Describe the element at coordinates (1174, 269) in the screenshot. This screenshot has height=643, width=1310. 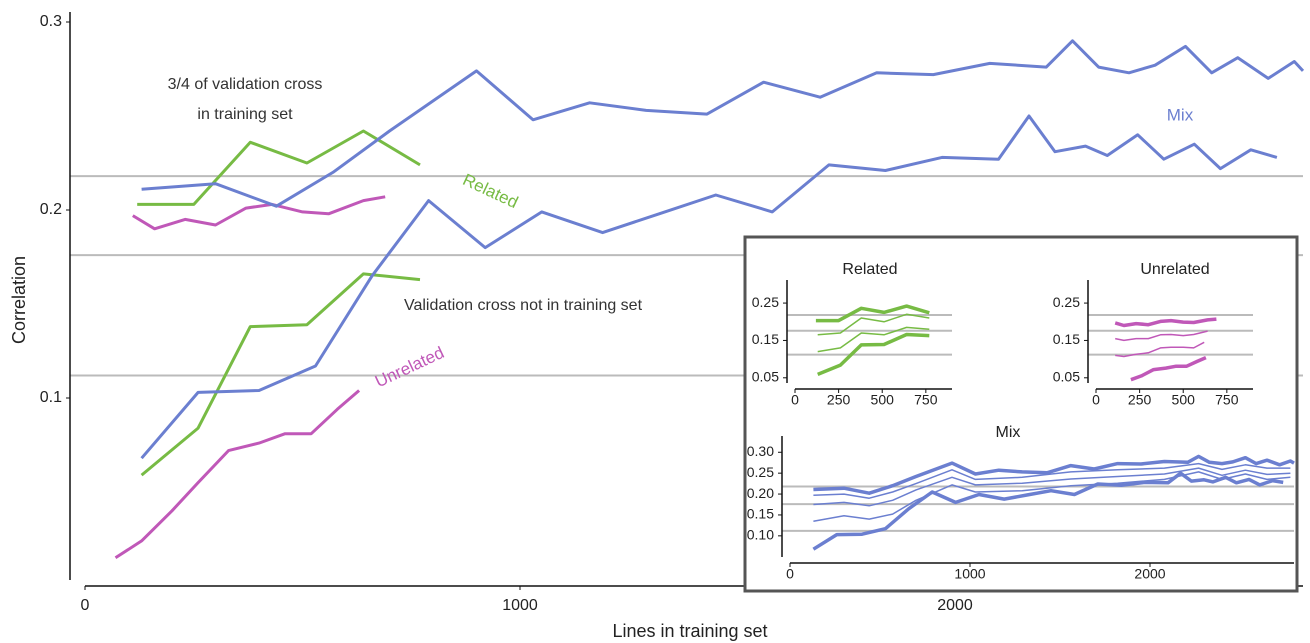
I see `chart-title: Unrelated` at that location.